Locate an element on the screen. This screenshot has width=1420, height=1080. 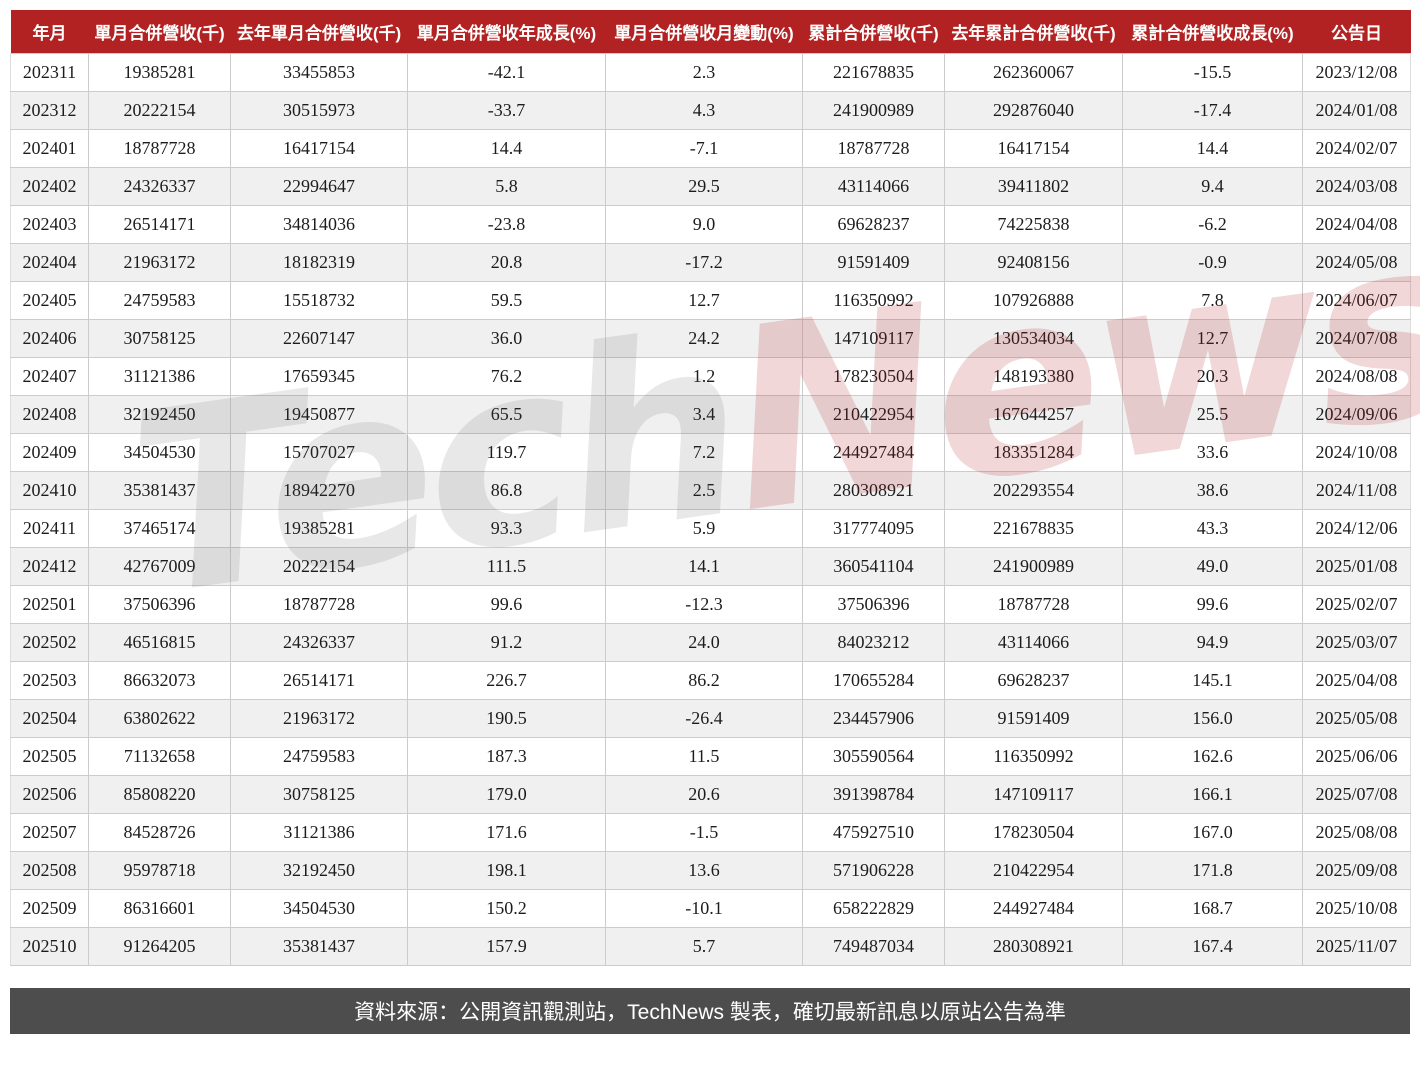
cell: 12.7 is located at coordinates (1212, 338).